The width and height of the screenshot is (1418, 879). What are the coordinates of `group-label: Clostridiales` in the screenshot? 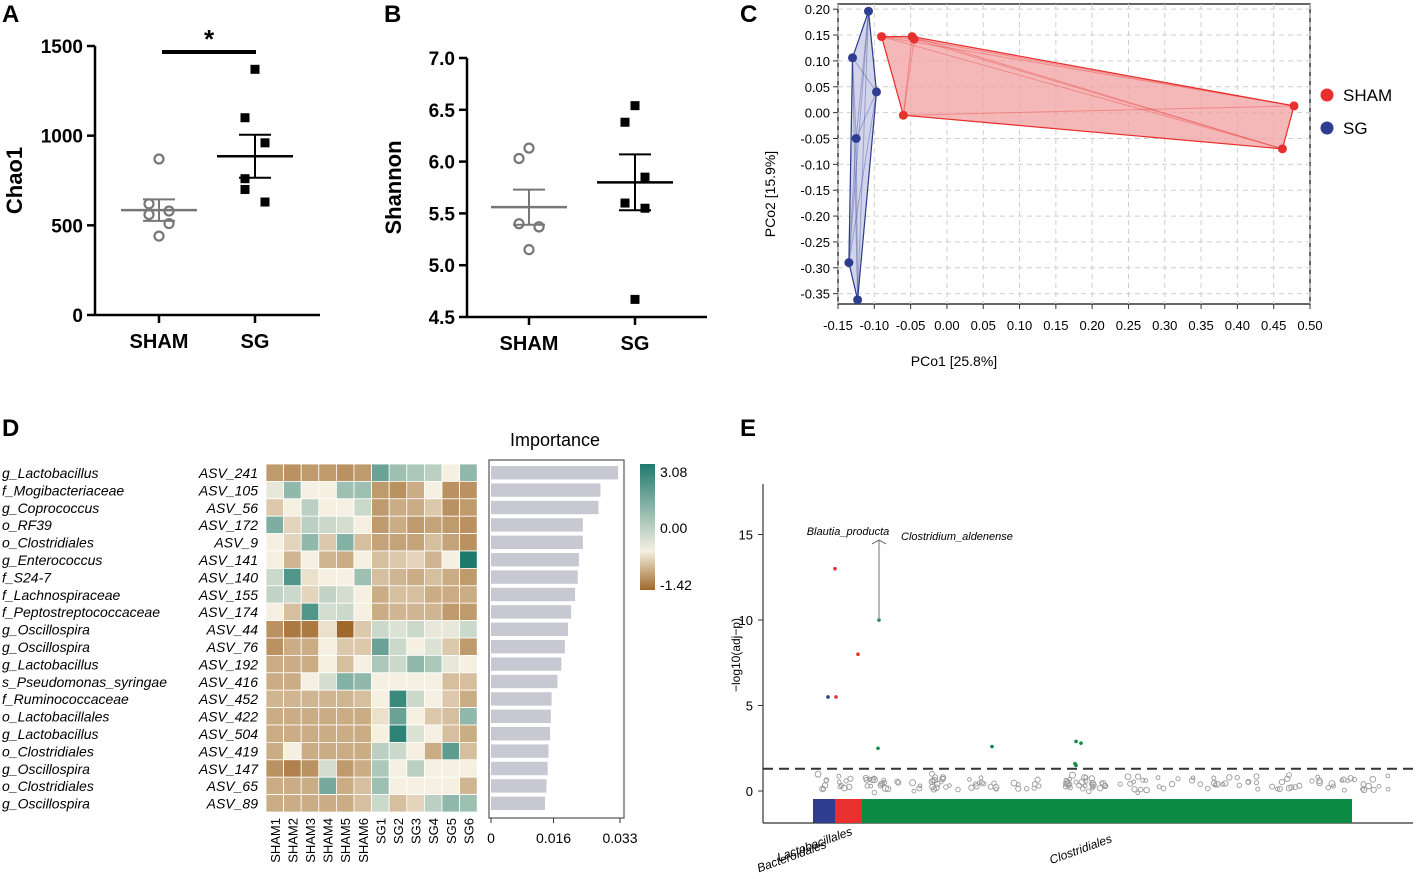 It's located at (1081, 849).